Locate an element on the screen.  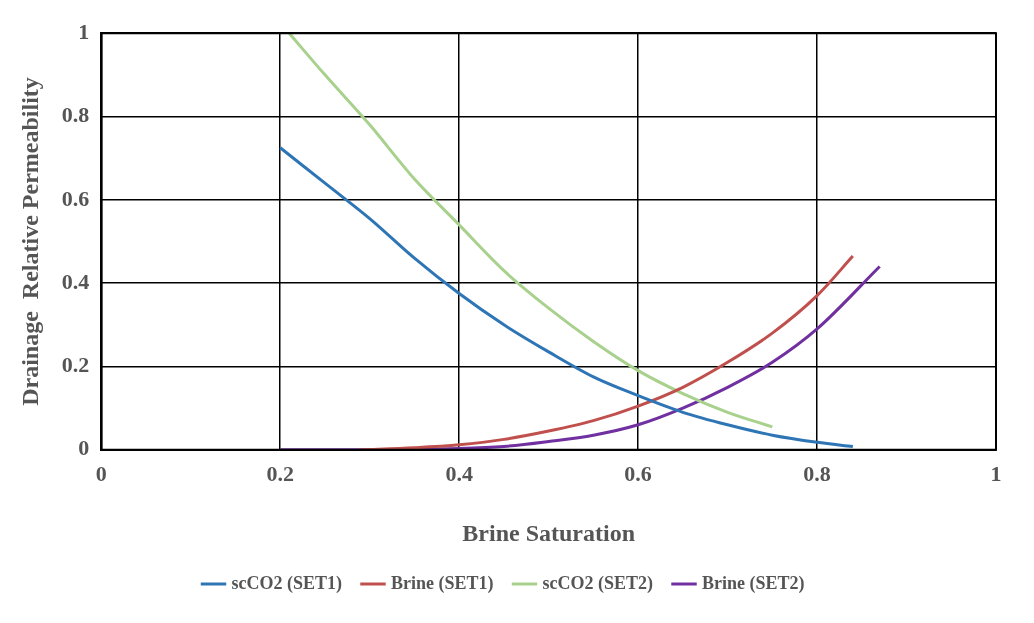
y-tick-label: 0 is located at coordinates (84, 448).